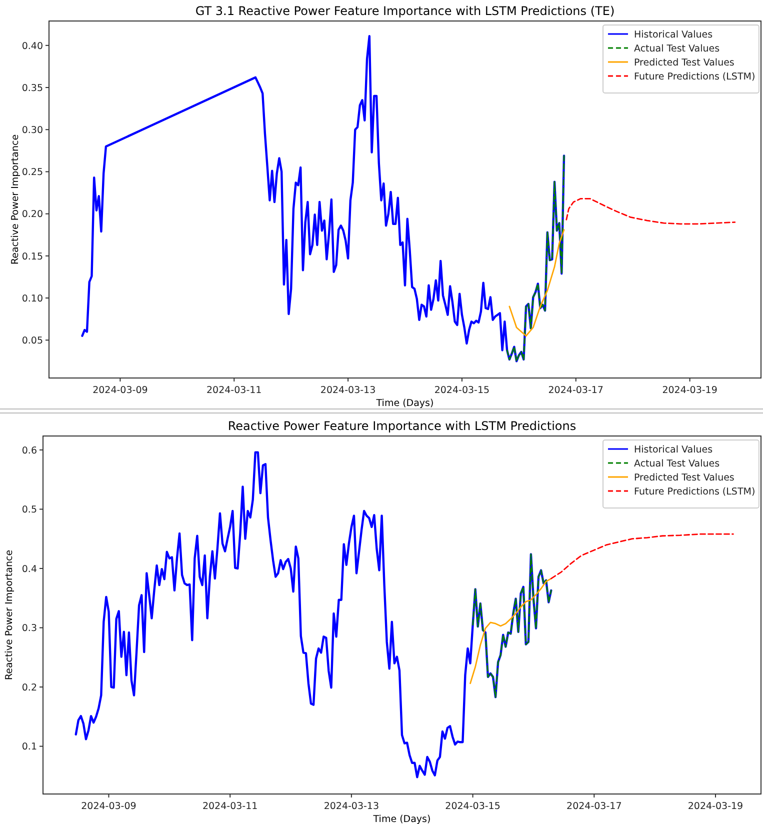 The width and height of the screenshot is (763, 824). Describe the element at coordinates (32, 88) in the screenshot. I see `y-tick-label: 0.35` at that location.